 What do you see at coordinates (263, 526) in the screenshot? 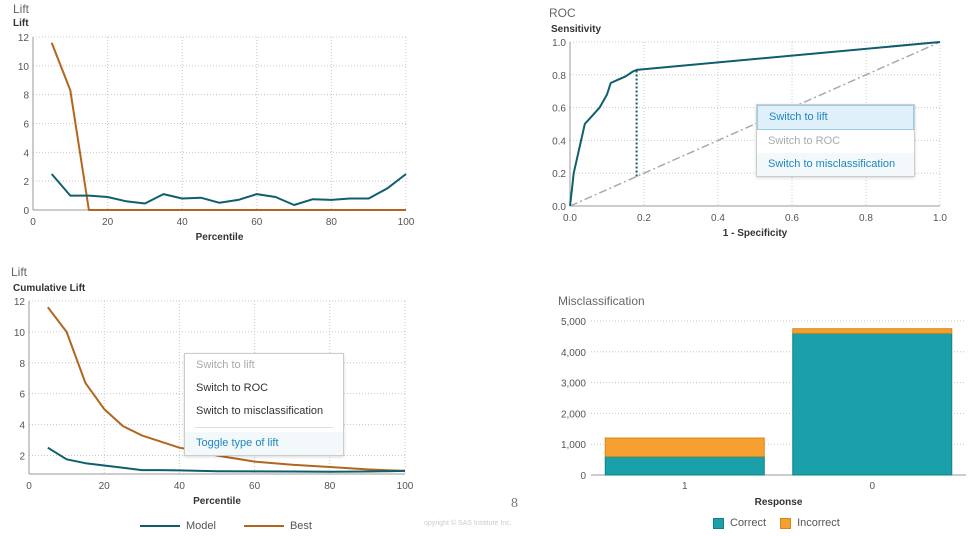
I see `legend-swatch-best` at bounding box center [263, 526].